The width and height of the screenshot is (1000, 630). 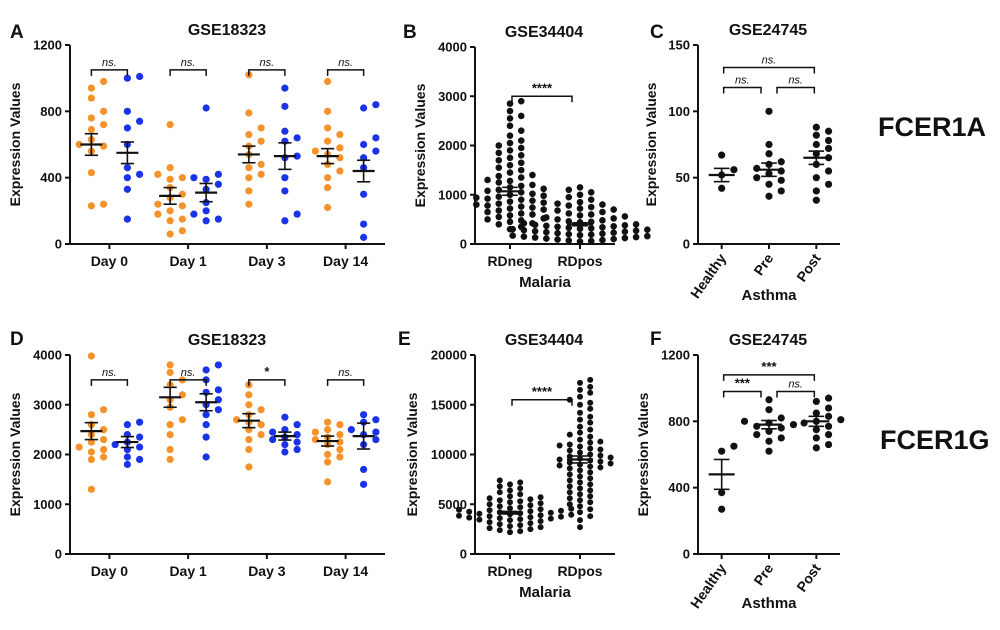 I want to click on panel-letter: D, so click(x=17, y=339).